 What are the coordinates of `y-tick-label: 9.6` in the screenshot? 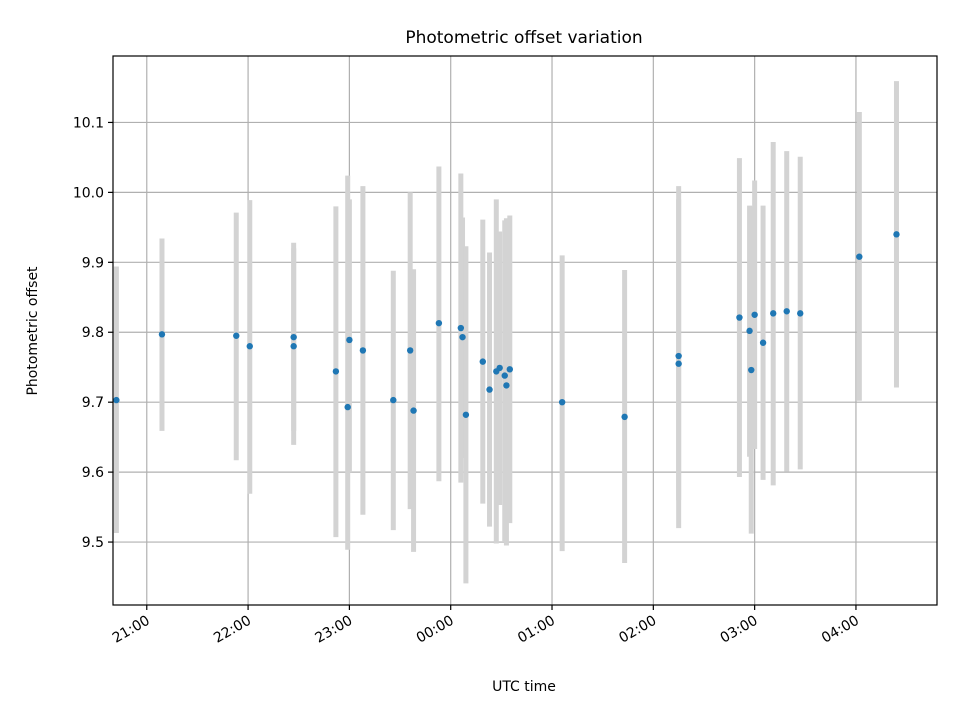 It's located at (93, 473).